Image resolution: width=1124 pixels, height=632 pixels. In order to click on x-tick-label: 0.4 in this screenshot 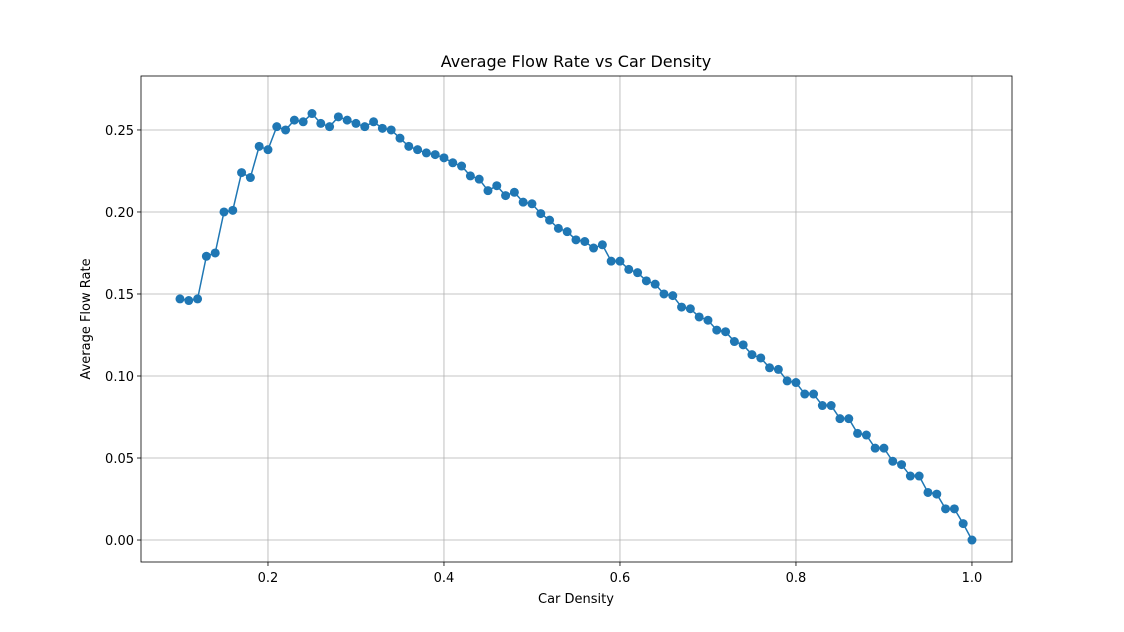, I will do `click(444, 578)`.